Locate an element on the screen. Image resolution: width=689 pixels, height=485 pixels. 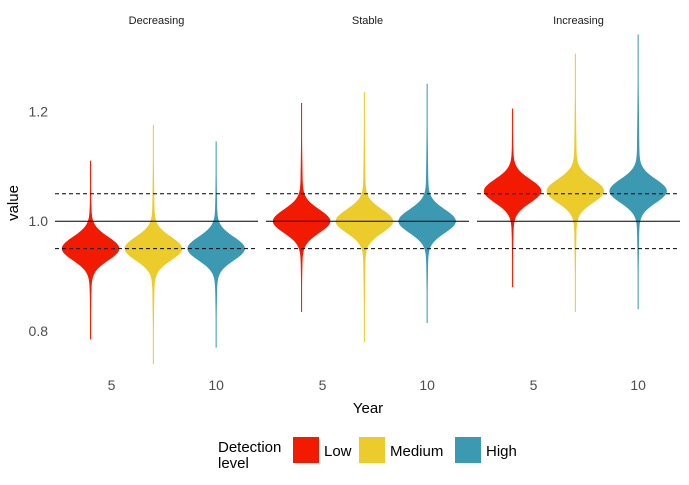
legend-label: Medium is located at coordinates (416, 451).